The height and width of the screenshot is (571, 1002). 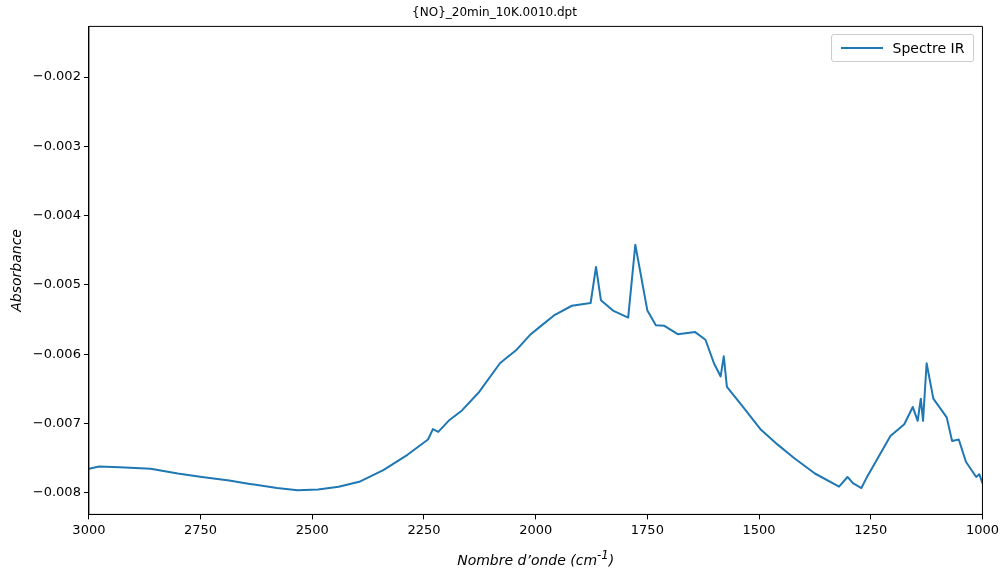 I want to click on y-tick-label: −0.002, so click(x=56, y=76).